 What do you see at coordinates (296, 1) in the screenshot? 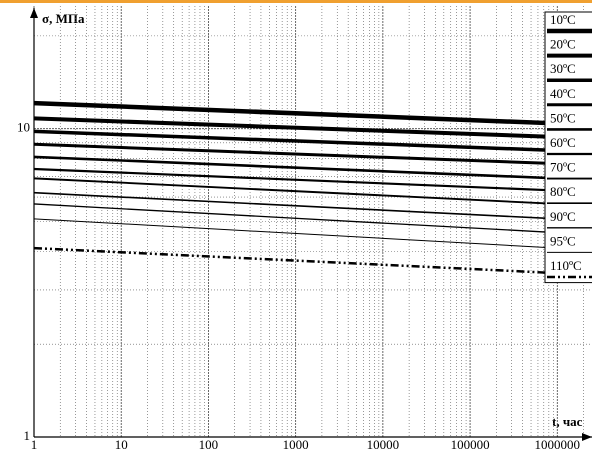
I see `top-border` at bounding box center [296, 1].